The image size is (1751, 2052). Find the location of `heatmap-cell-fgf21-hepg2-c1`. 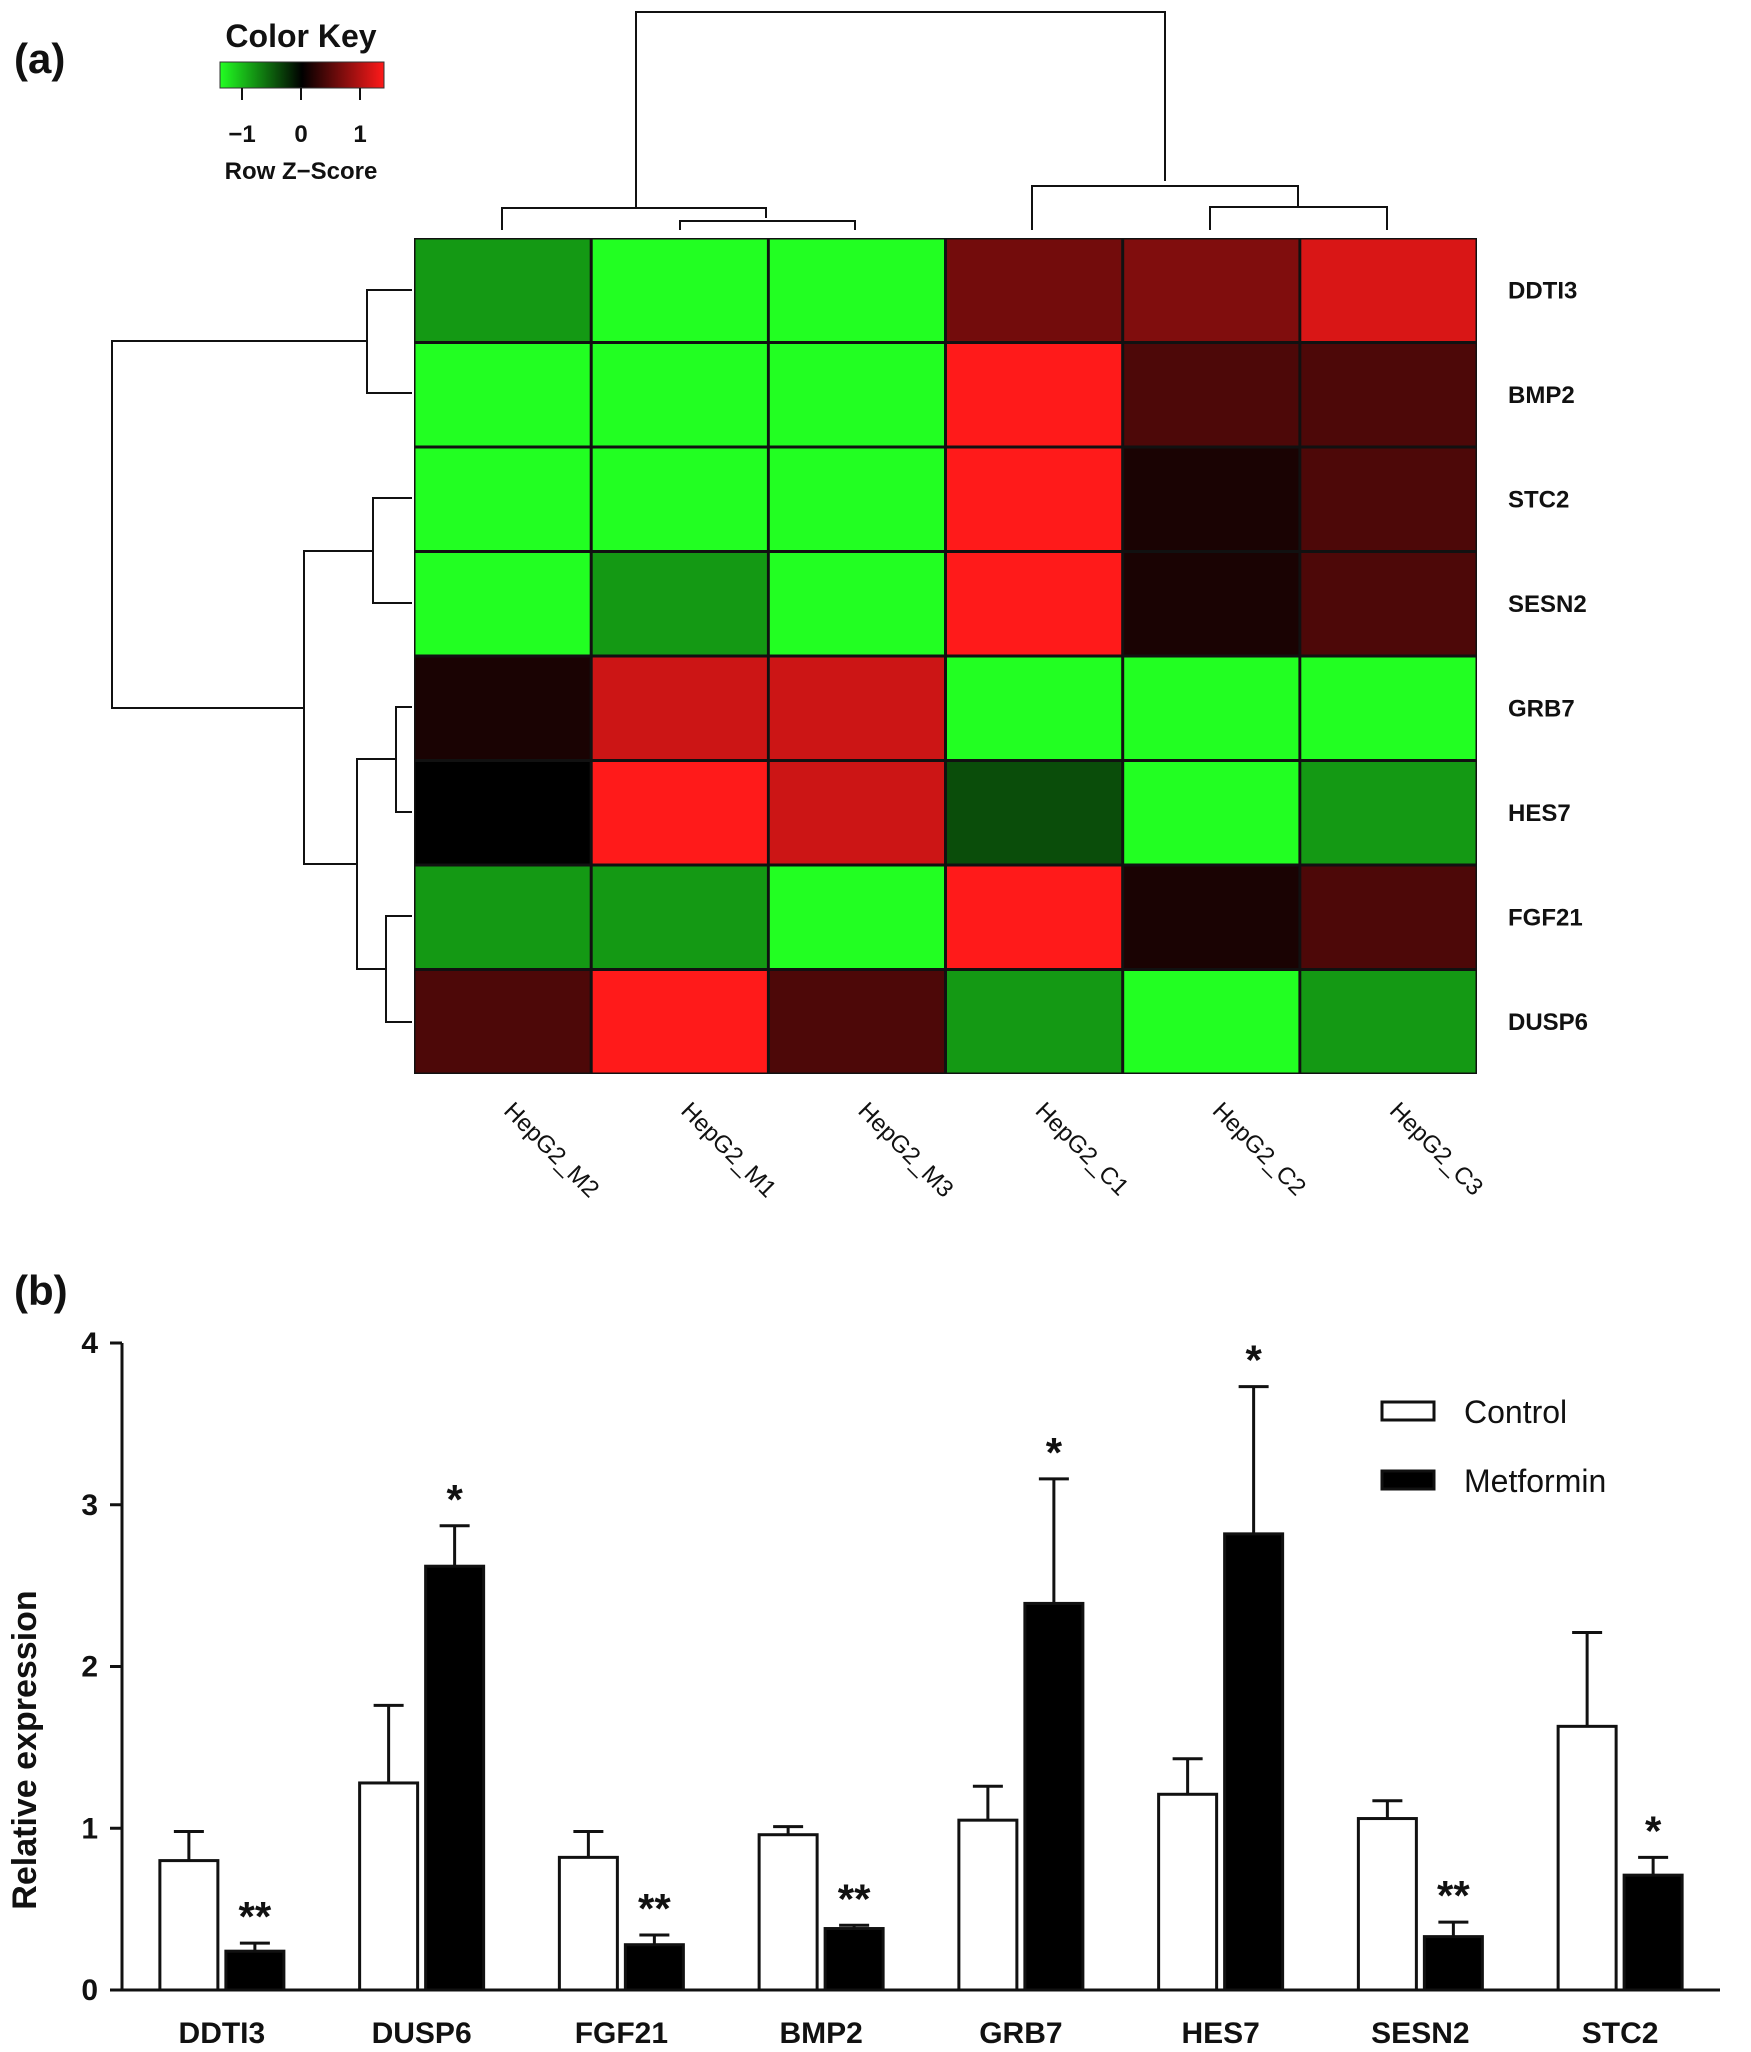

heatmap-cell-fgf21-hepg2-c1 is located at coordinates (1034, 917).